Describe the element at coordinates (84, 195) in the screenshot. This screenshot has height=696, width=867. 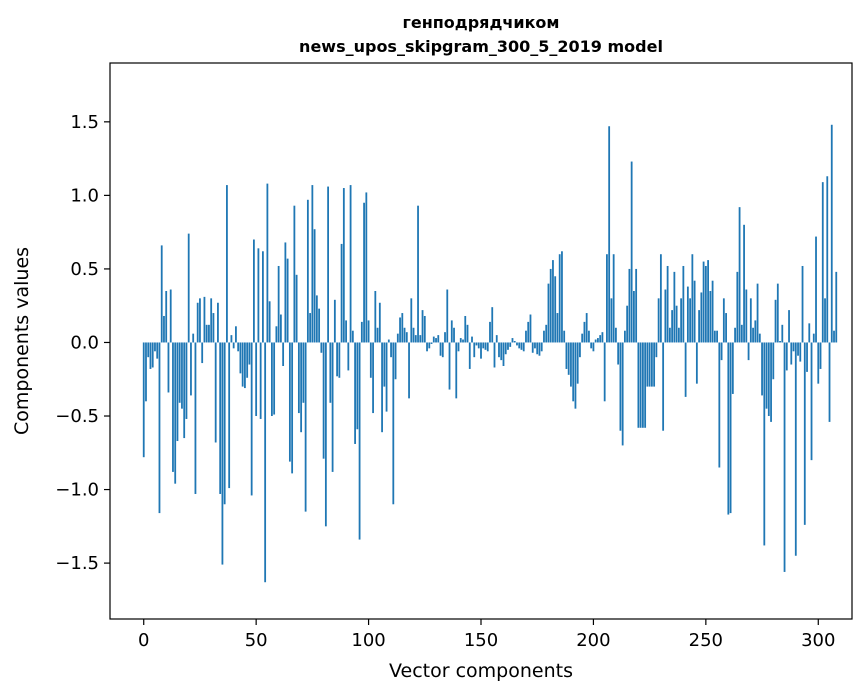
I see `y-tick-label: 1.0` at that location.